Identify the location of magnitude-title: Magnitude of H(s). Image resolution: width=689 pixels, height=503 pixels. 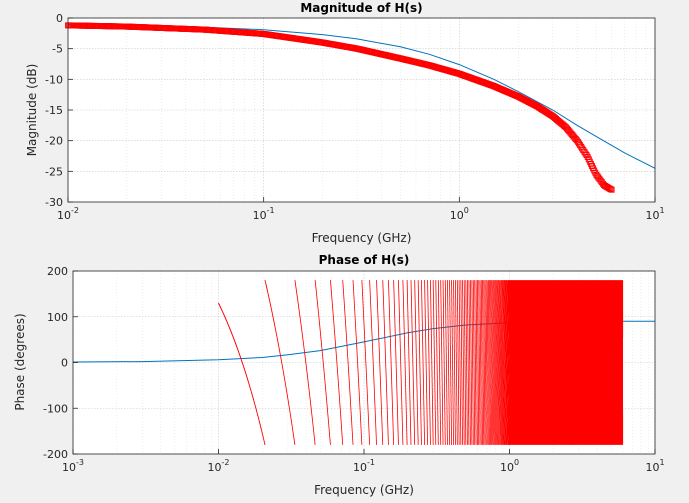
(361, 8).